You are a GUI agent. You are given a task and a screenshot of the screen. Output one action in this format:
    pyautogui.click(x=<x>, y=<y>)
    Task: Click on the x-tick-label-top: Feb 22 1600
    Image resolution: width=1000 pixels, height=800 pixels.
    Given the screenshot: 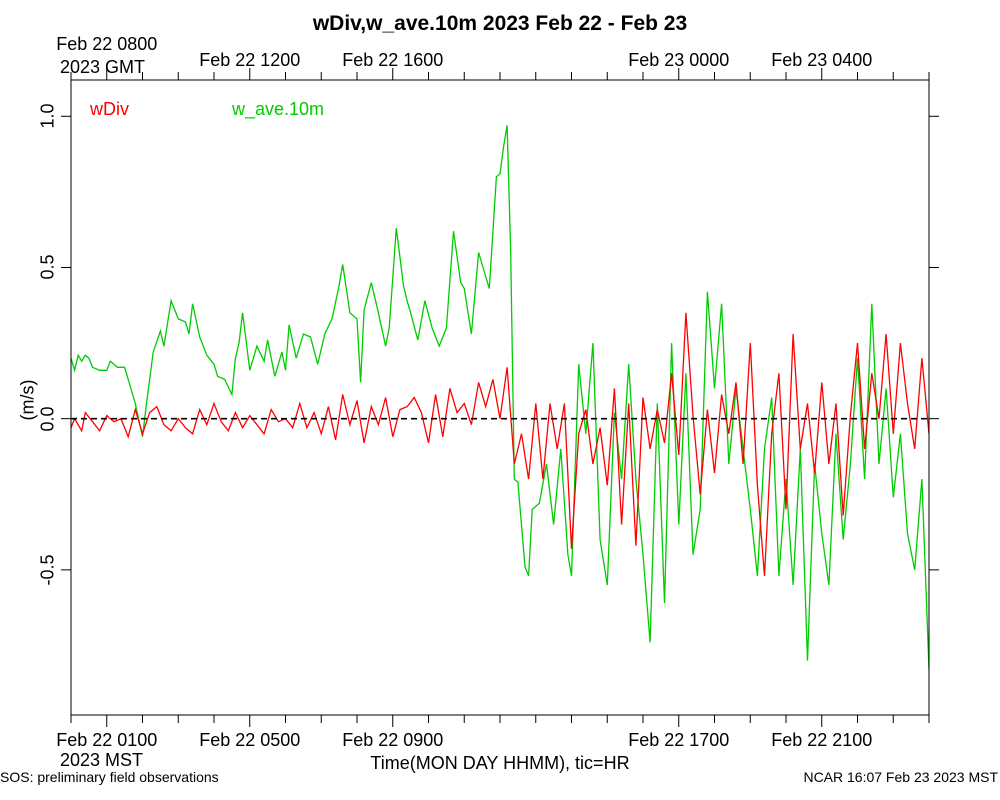 What is the action you would take?
    pyautogui.click(x=393, y=60)
    